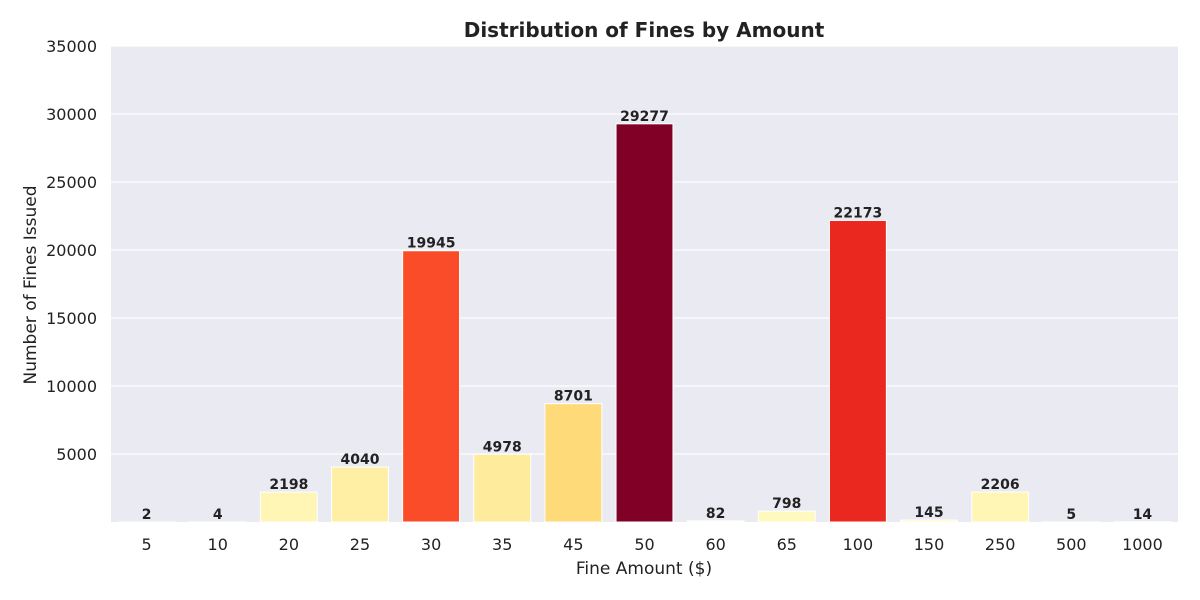  I want to click on data-label-65: 798, so click(786, 504).